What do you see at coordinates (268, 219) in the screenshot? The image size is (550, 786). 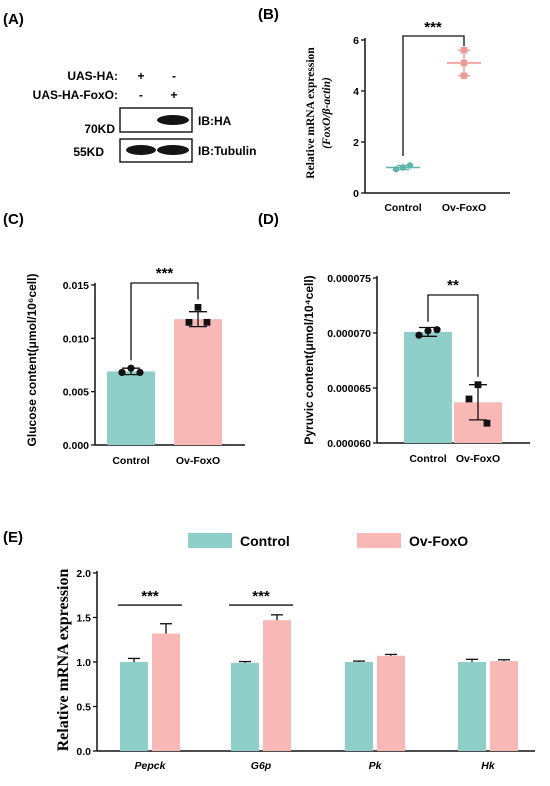 I see `panel-d-label: (D)` at bounding box center [268, 219].